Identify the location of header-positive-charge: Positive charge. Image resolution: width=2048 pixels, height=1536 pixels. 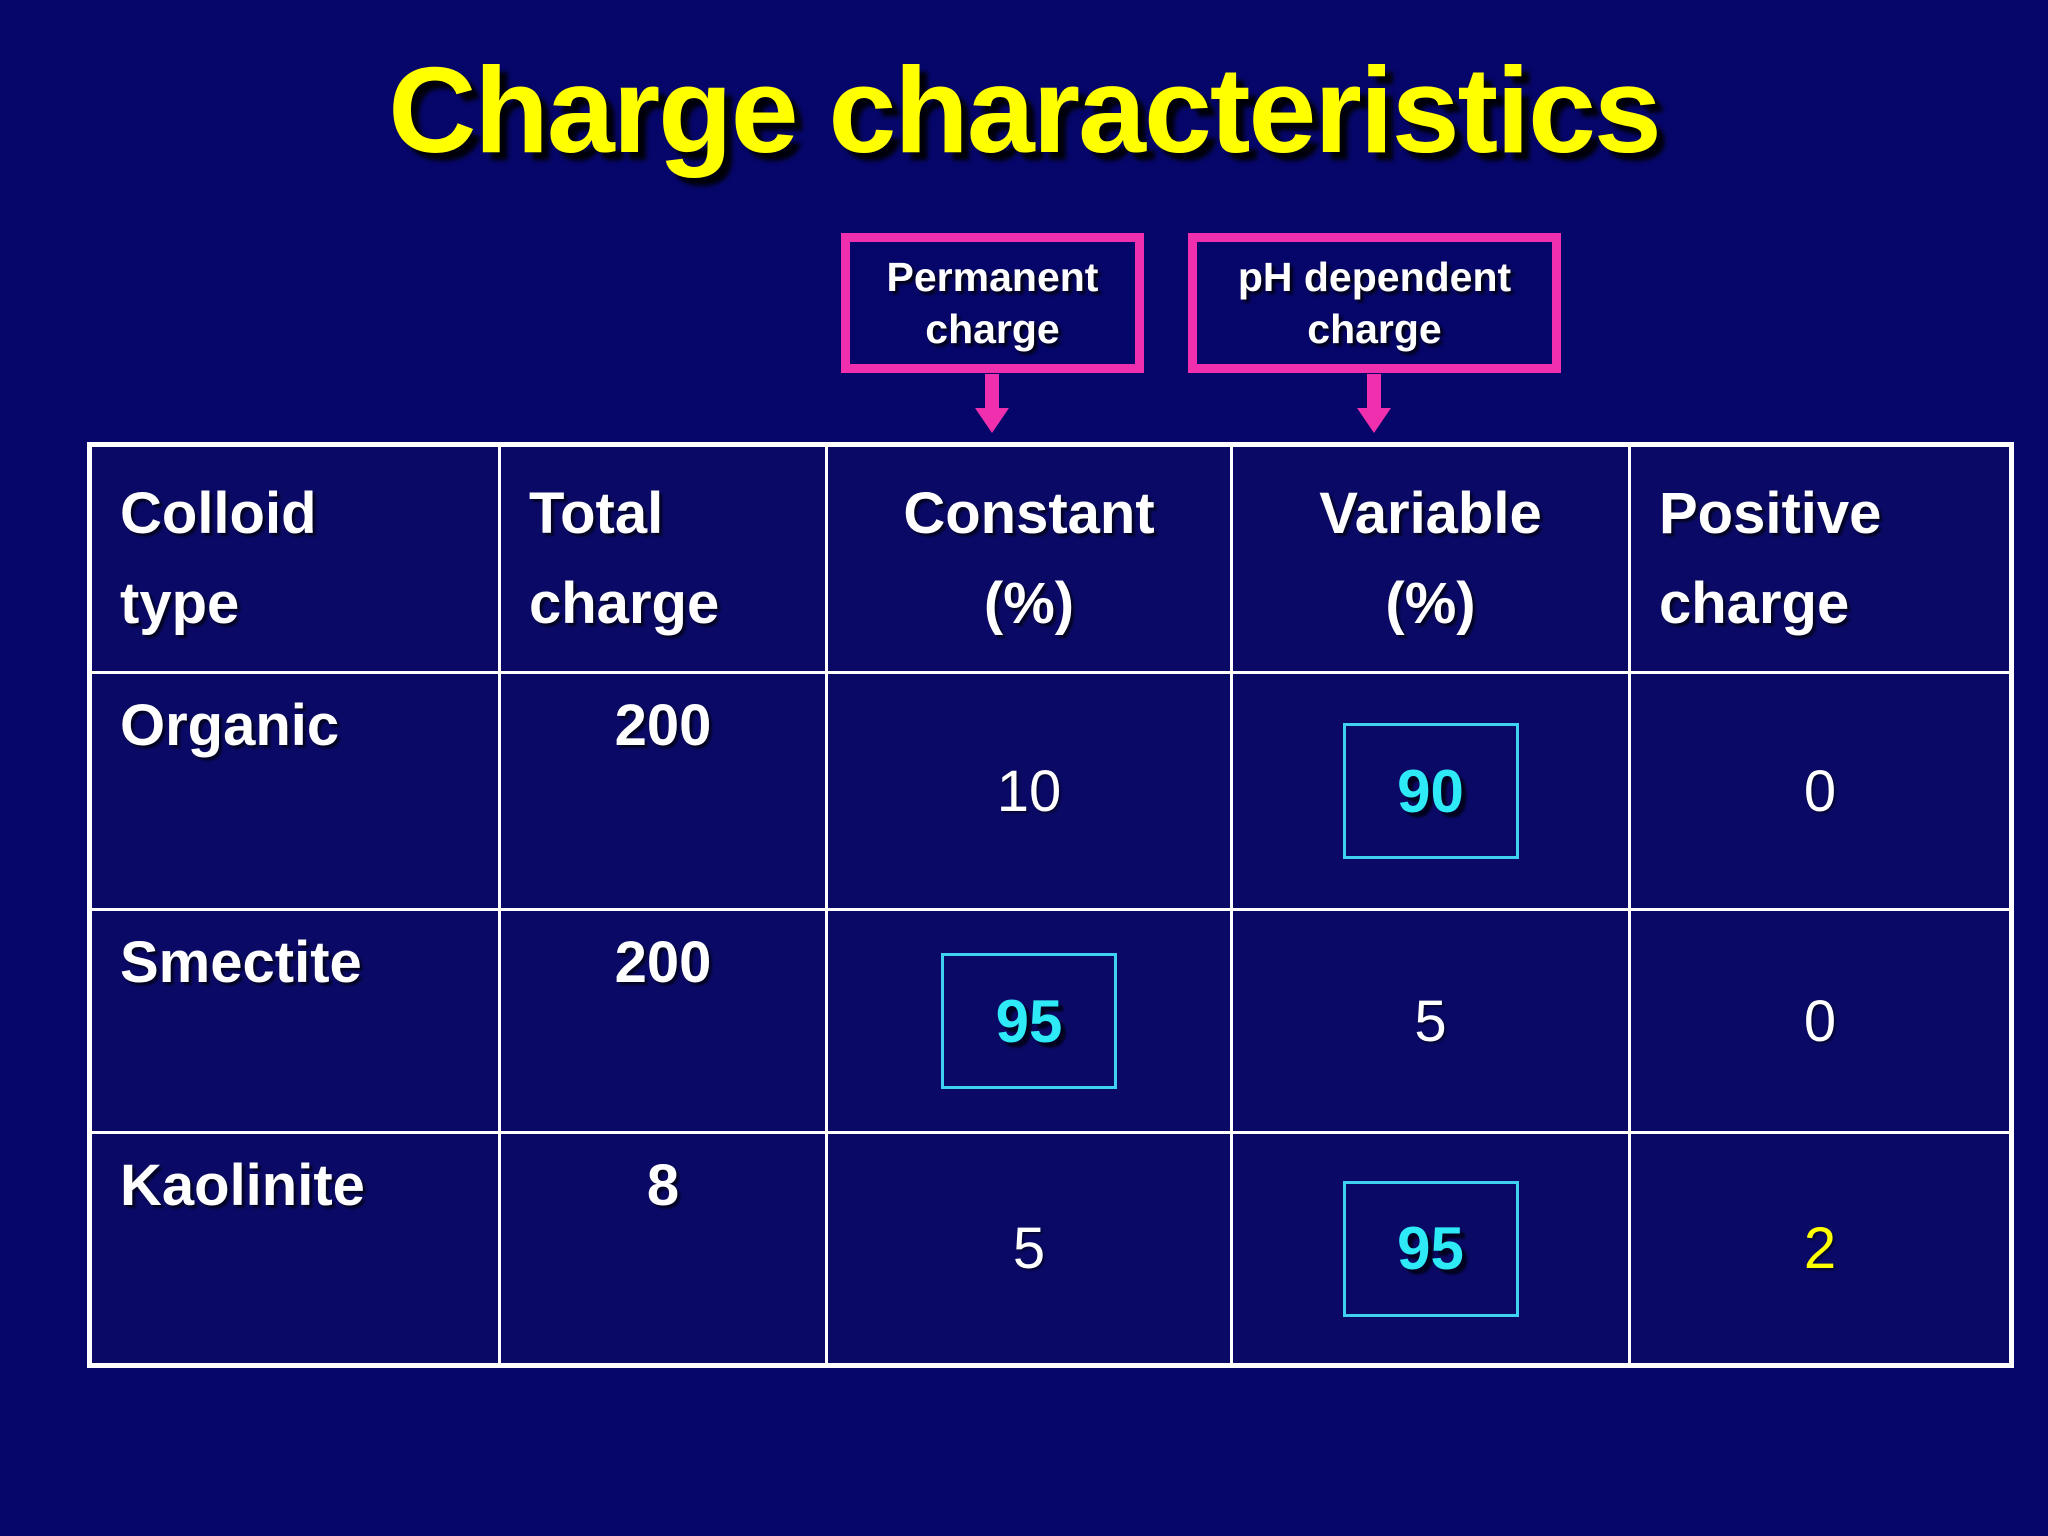
(1820, 558).